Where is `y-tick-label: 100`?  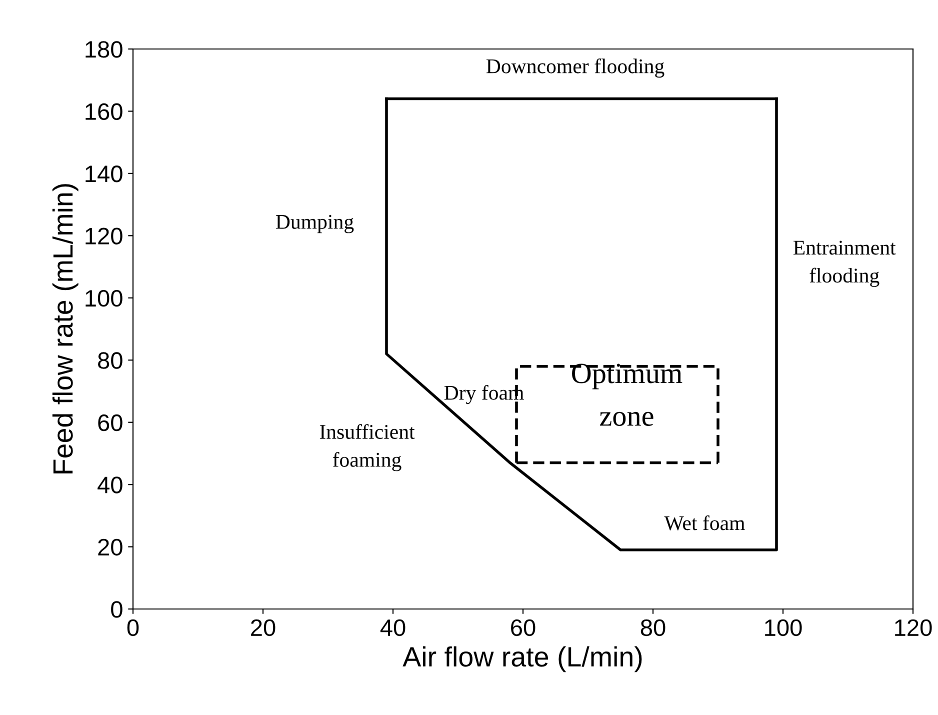 y-tick-label: 100 is located at coordinates (104, 298).